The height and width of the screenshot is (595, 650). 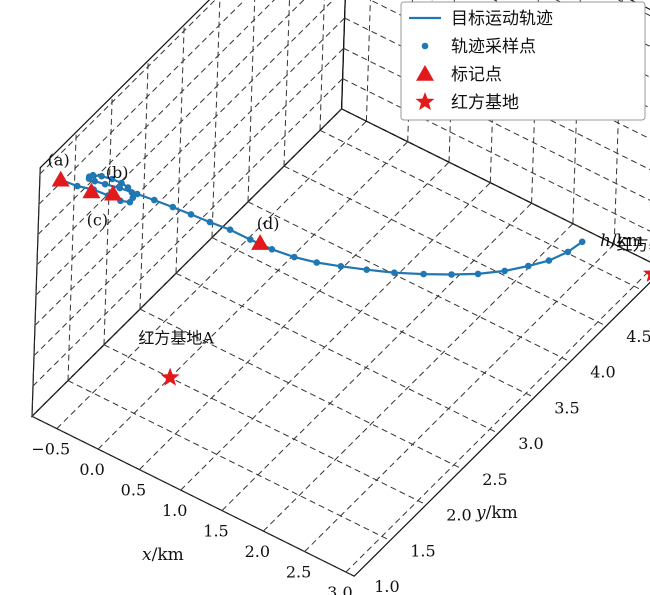 I want to click on base-label: 红方基地B, so click(x=633, y=244).